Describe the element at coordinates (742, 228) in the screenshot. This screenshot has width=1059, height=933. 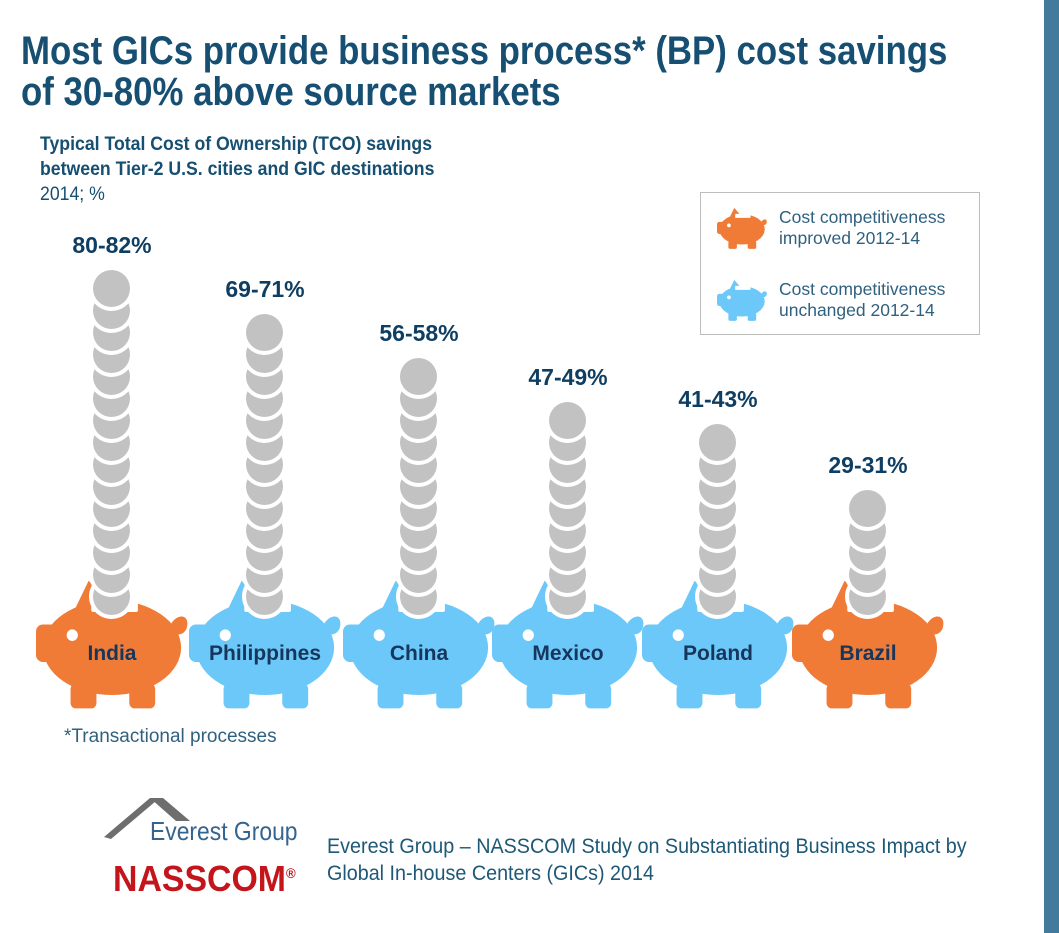
I see `piggy-bank-orange-icon` at that location.